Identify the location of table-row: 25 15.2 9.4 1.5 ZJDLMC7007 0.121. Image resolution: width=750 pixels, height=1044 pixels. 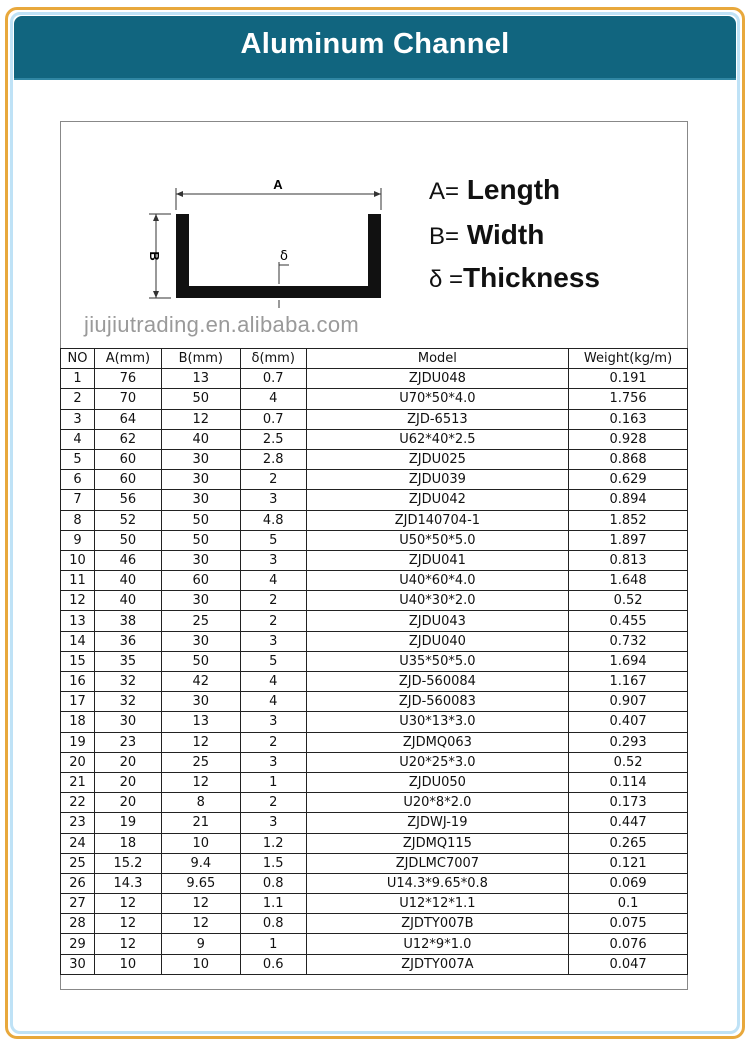
(374, 863).